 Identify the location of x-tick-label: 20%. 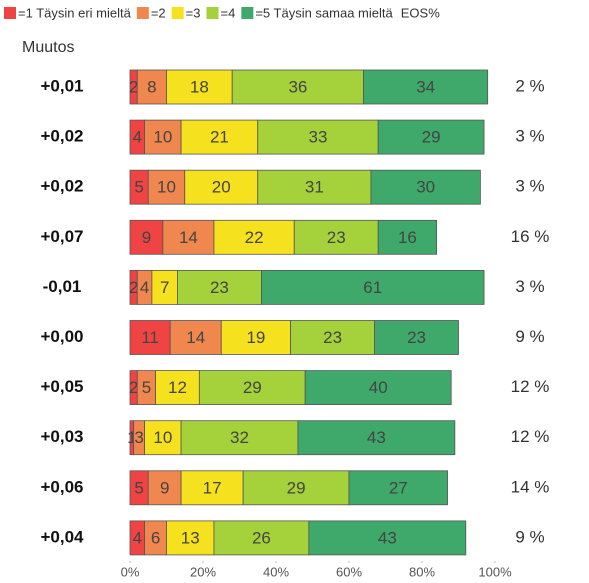
(203, 571).